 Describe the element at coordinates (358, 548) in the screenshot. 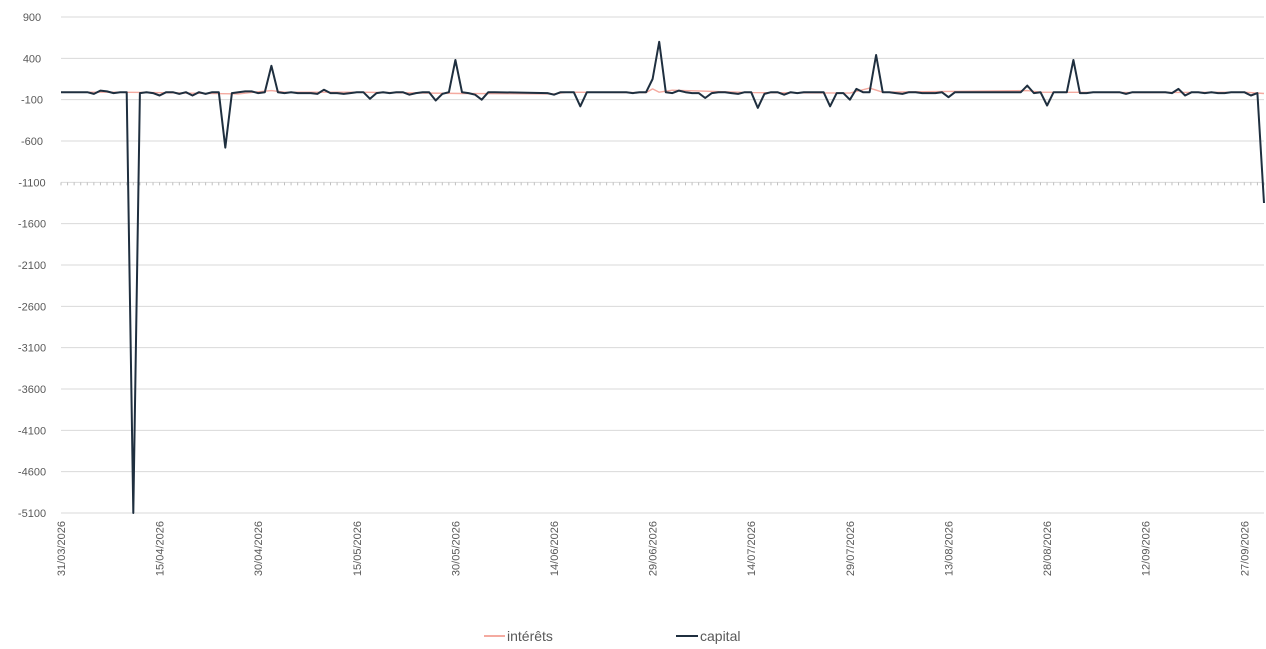

I see `x-tick-label: 15/05/2026` at that location.